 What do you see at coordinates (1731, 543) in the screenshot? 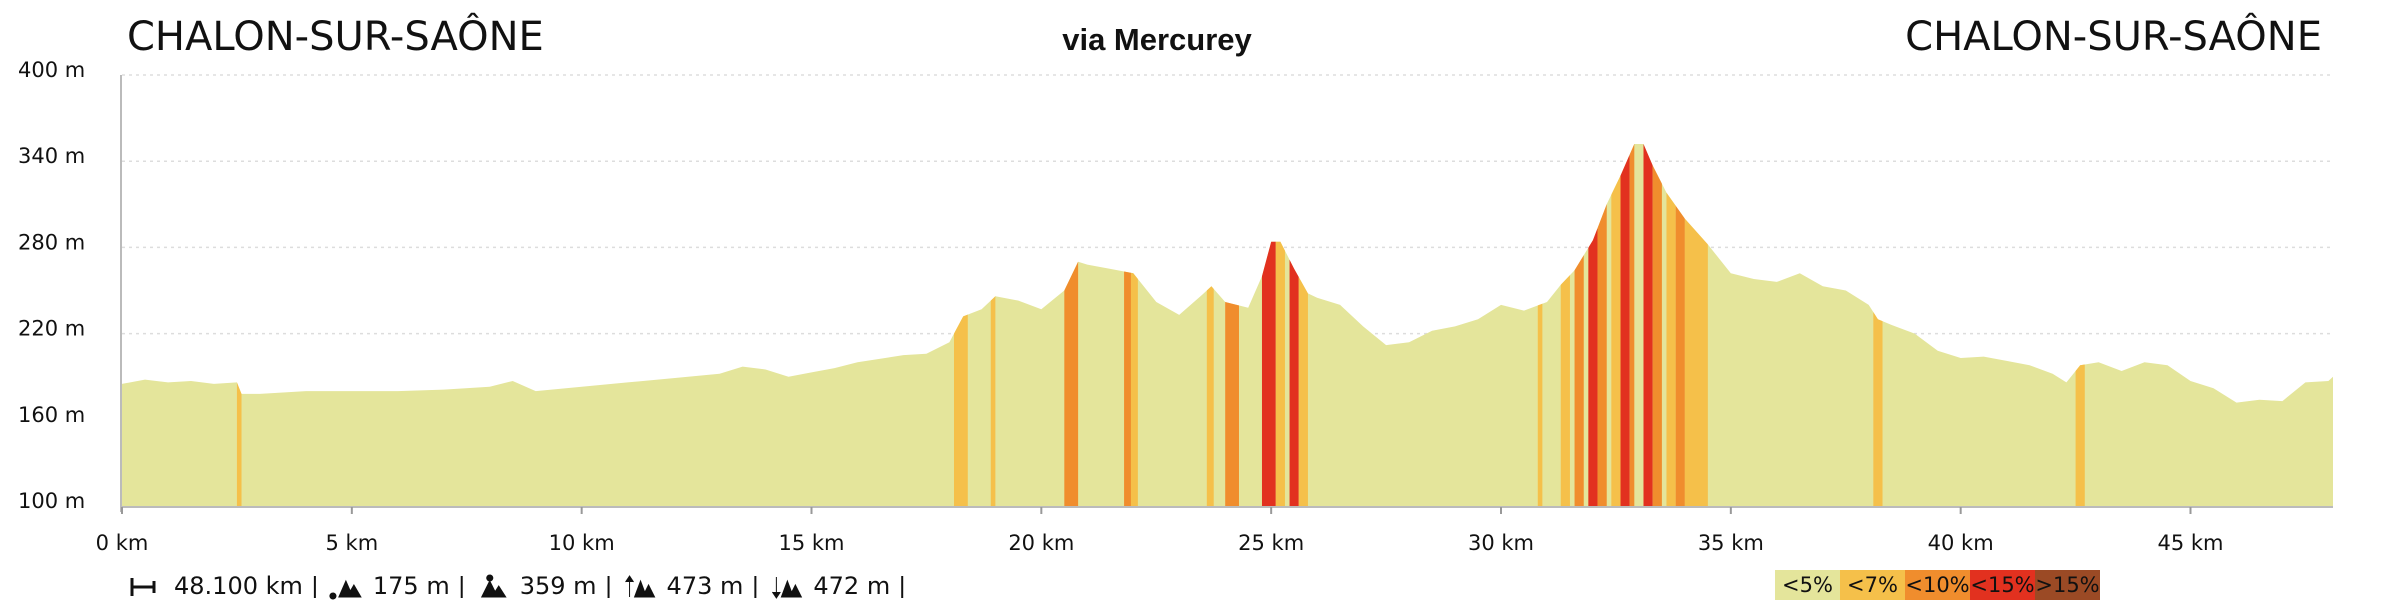
I see `x-tick-label: 35 km` at bounding box center [1731, 543].